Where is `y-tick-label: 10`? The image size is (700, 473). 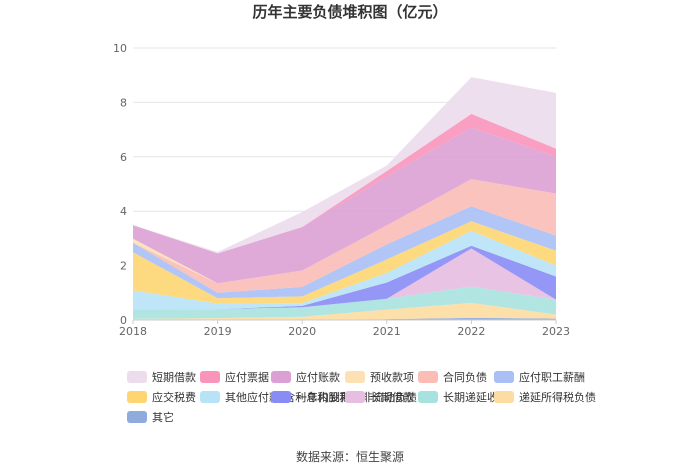
y-tick-label: 10 is located at coordinates (120, 48).